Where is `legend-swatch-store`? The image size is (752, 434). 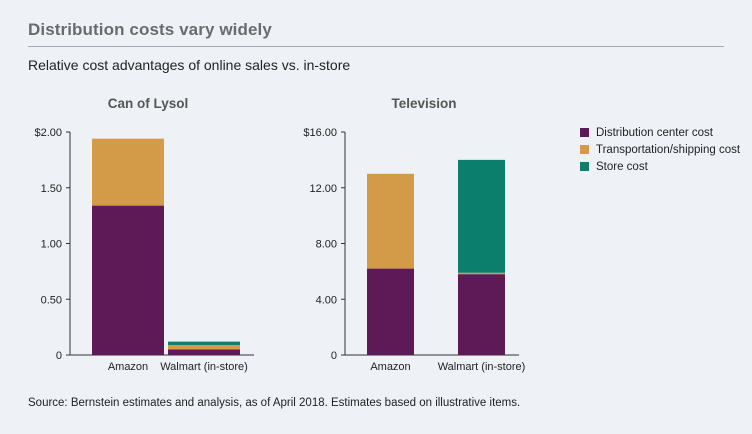 legend-swatch-store is located at coordinates (584, 166).